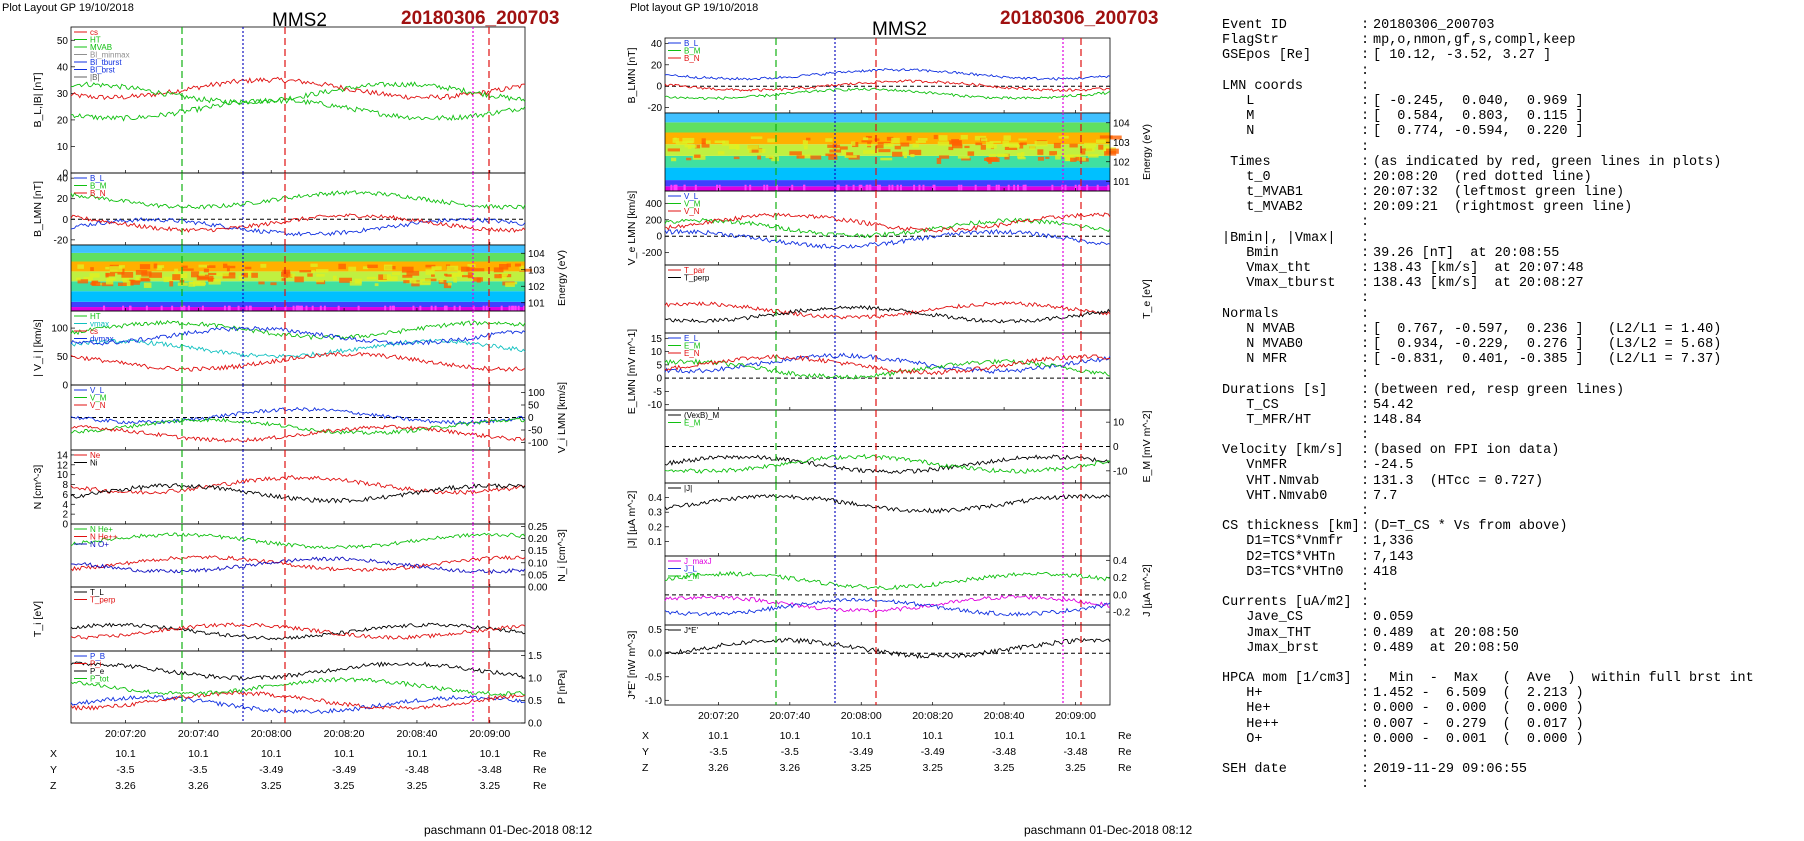 This screenshot has width=1804, height=841. What do you see at coordinates (691, 576) in the screenshot?
I see `legend-label: J_M` at bounding box center [691, 576].